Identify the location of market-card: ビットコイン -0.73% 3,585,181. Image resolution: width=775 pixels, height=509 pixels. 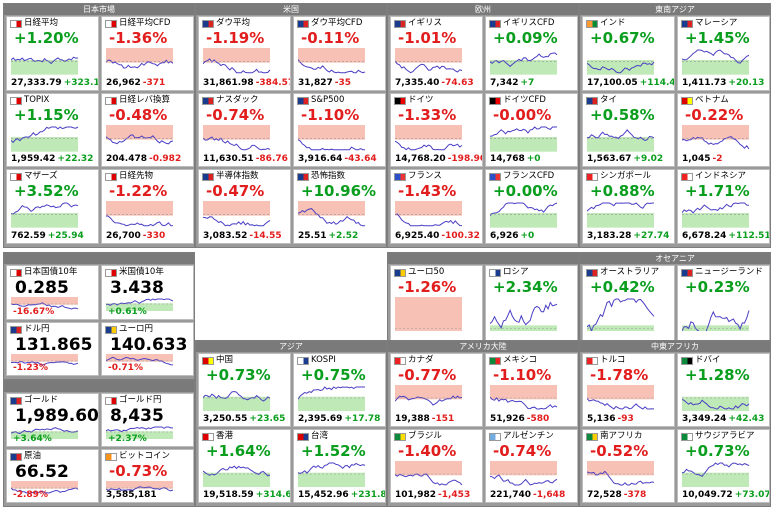
(147, 476).